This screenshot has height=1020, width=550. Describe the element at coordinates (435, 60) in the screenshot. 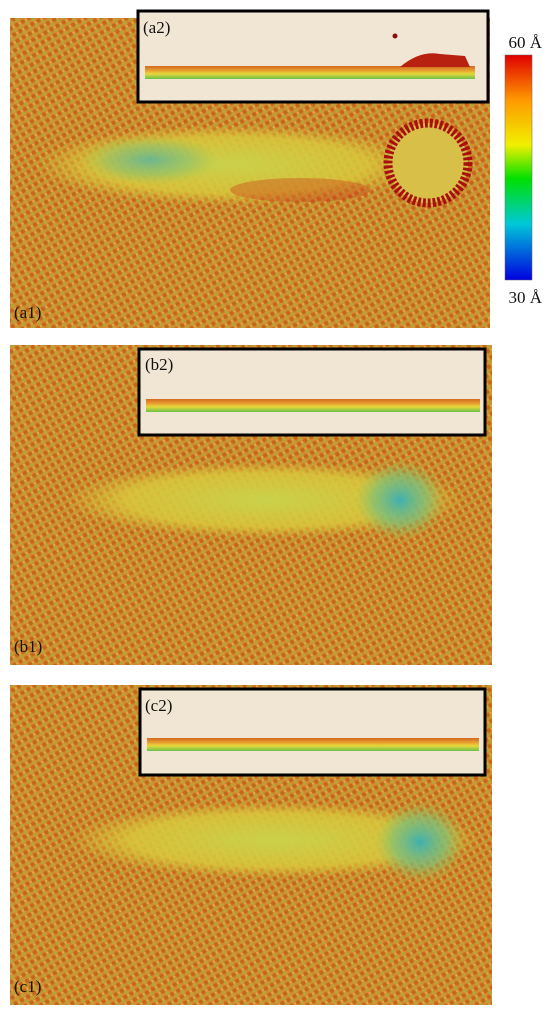

I see `pileup-profile` at that location.